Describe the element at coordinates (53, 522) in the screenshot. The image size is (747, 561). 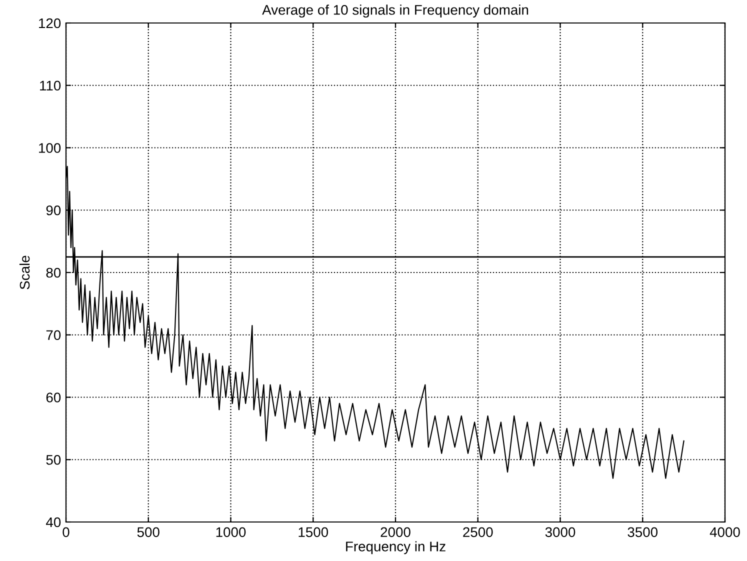
I see `y-tick-label: 40` at that location.